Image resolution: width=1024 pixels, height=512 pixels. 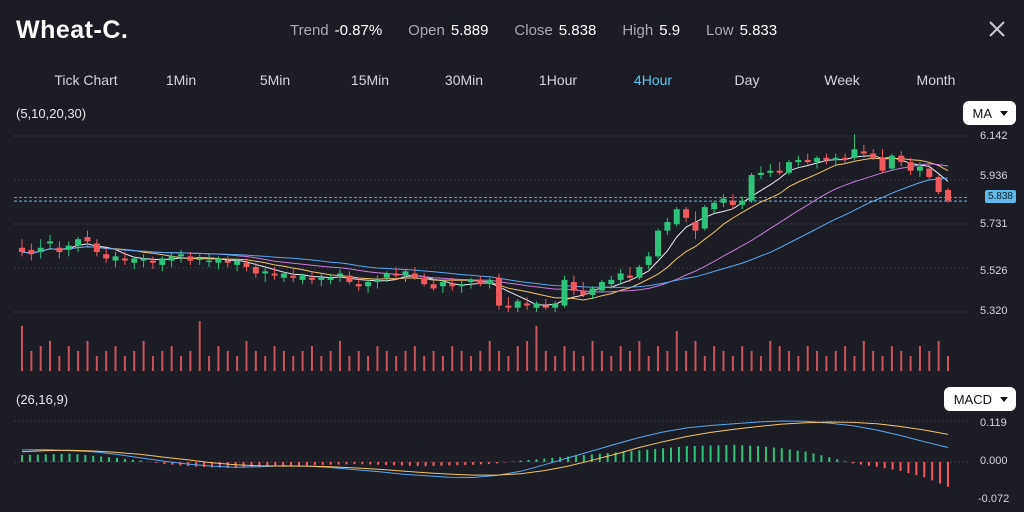 What do you see at coordinates (181, 80) in the screenshot?
I see `tab-1min: 1Min` at bounding box center [181, 80].